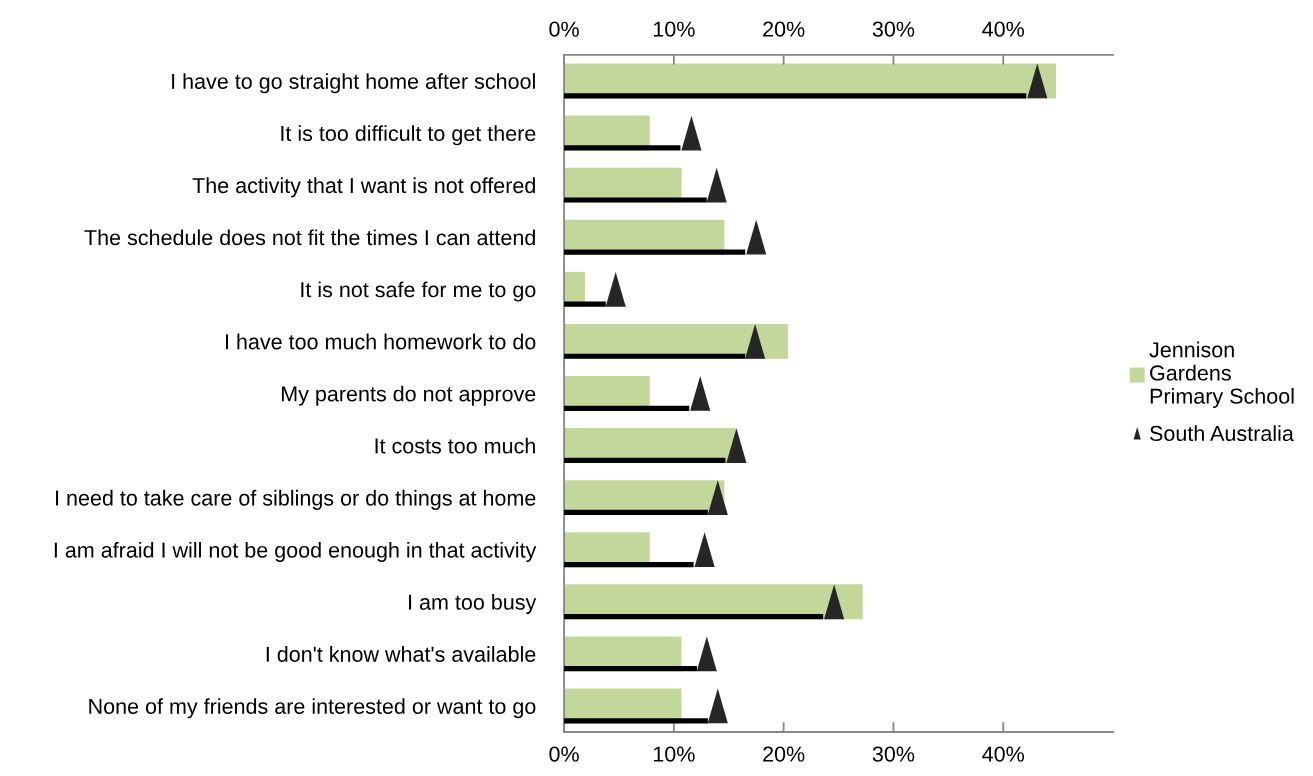  Describe the element at coordinates (1222, 433) in the screenshot. I see `legend-label: South Australia` at that location.